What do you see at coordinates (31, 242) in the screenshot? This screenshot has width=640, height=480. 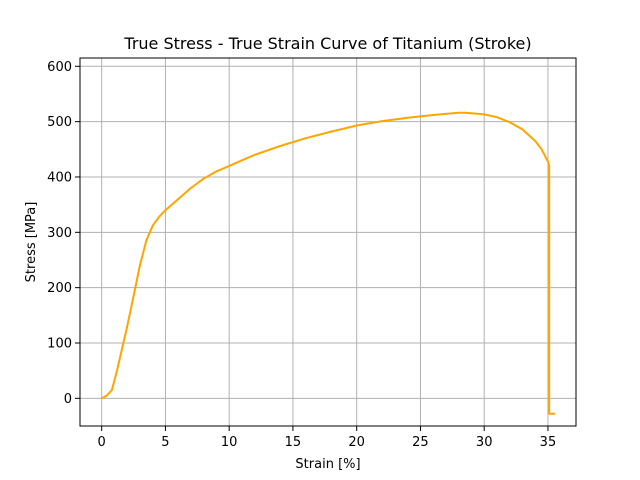 I see `y-axis-label: Stress [MPa]` at bounding box center [31, 242].